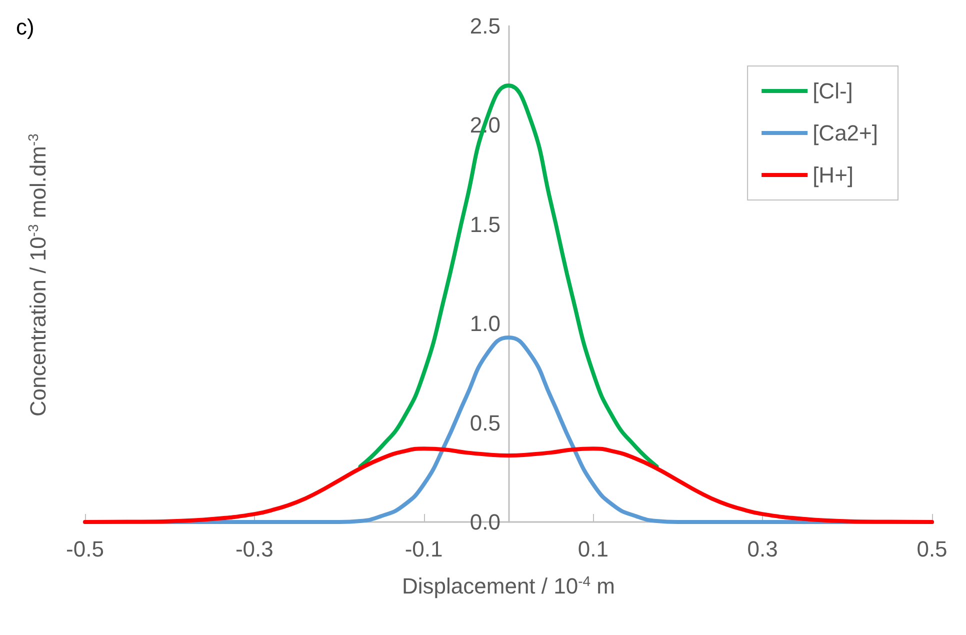  Describe the element at coordinates (832, 91) in the screenshot. I see `legend-label: [Cl-]` at that location.